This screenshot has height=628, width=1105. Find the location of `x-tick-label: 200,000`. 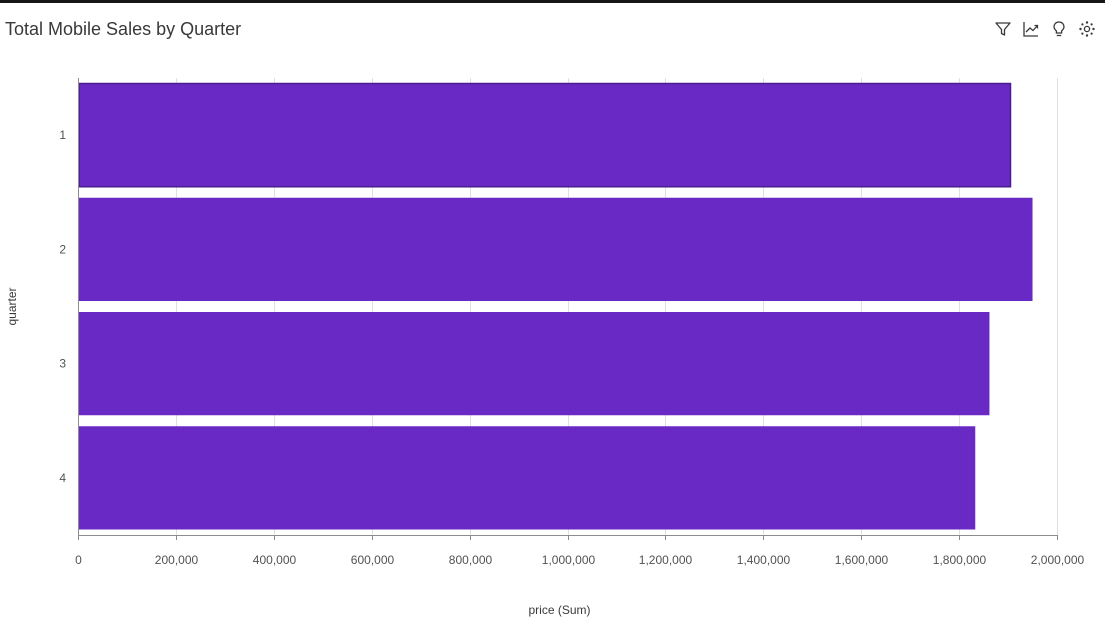

x-tick-label: 200,000 is located at coordinates (177, 560).